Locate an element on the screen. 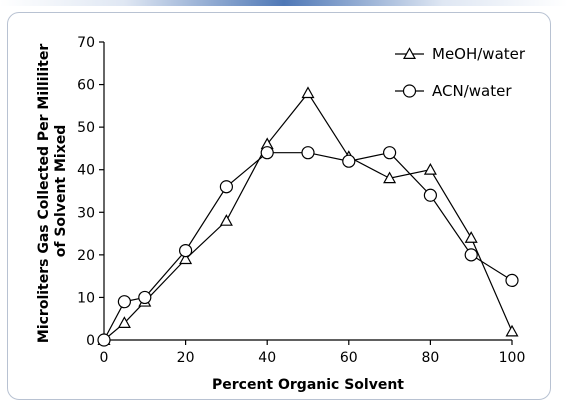 This screenshot has height=416, width=568. y-tick-label: 30 is located at coordinates (86, 213).